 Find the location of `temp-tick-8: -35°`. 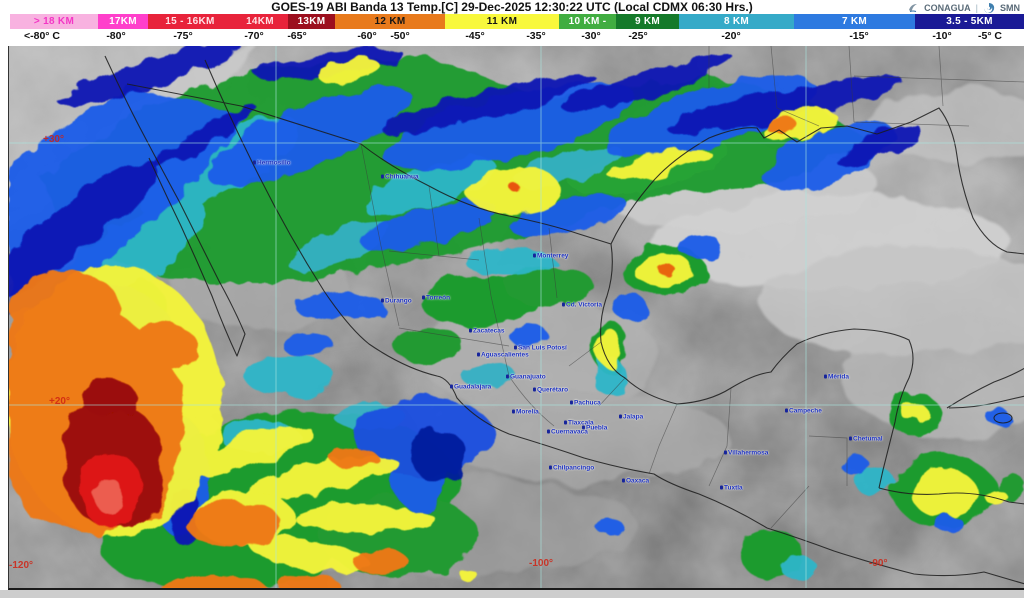

temp-tick-8: -35° is located at coordinates (536, 36).